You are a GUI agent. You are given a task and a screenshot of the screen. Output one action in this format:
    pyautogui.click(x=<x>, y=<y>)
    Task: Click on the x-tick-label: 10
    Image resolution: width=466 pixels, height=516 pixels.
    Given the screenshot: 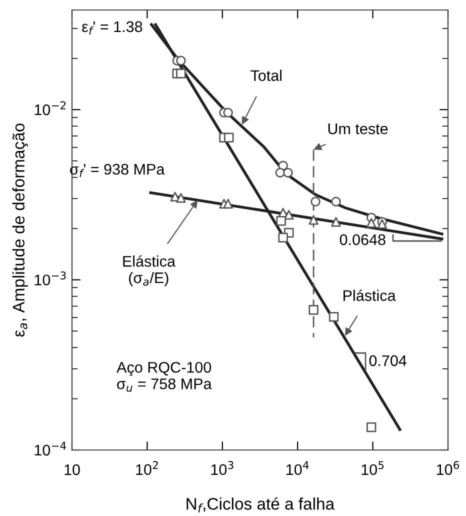 What is the action you would take?
    pyautogui.click(x=72, y=470)
    